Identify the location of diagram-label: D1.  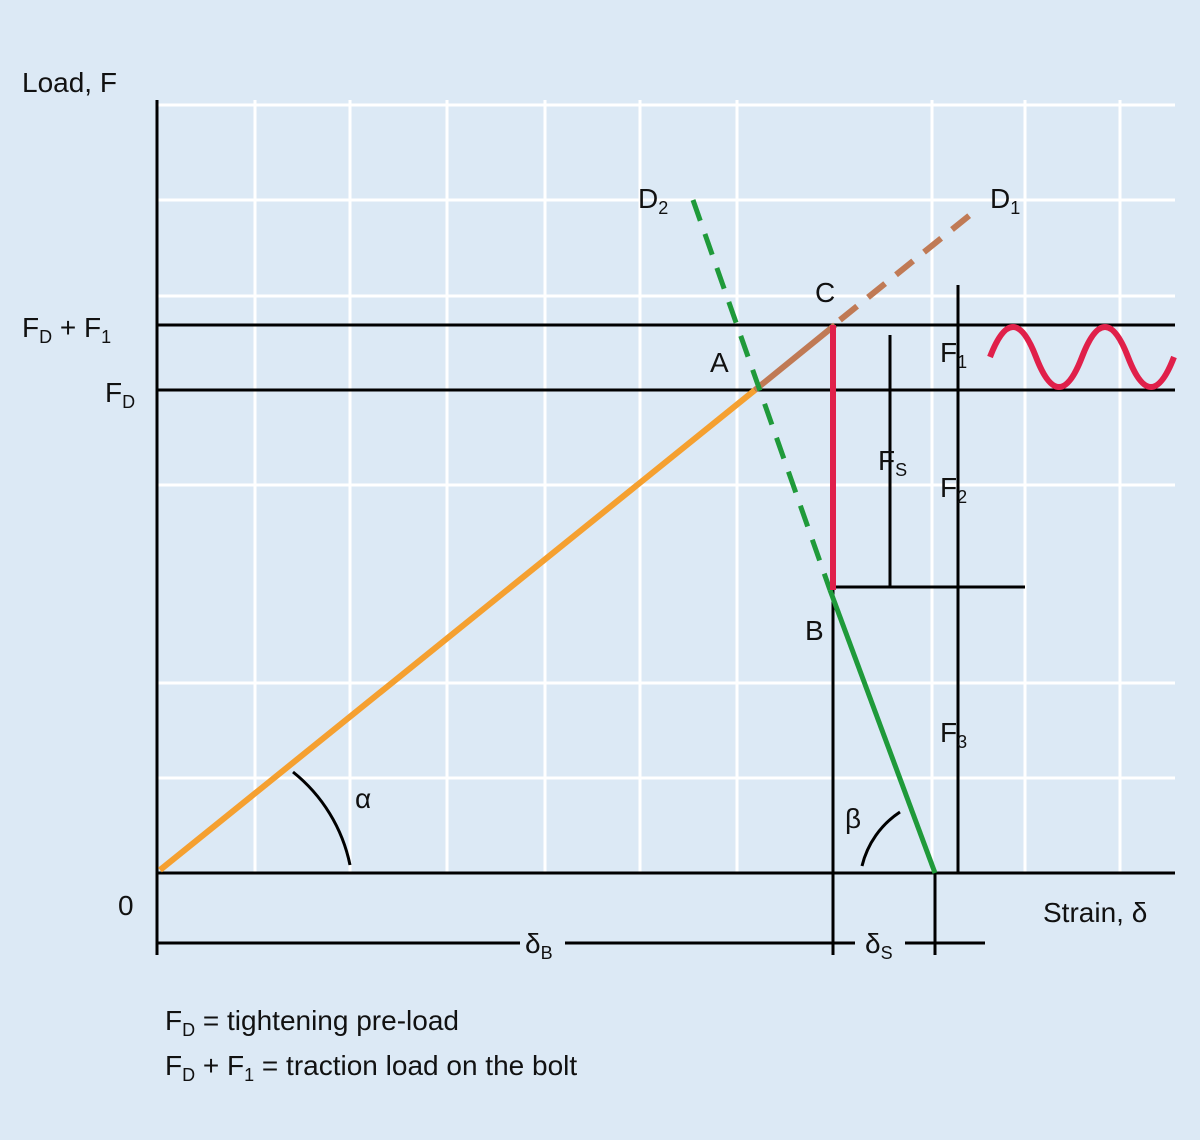
(1005, 200).